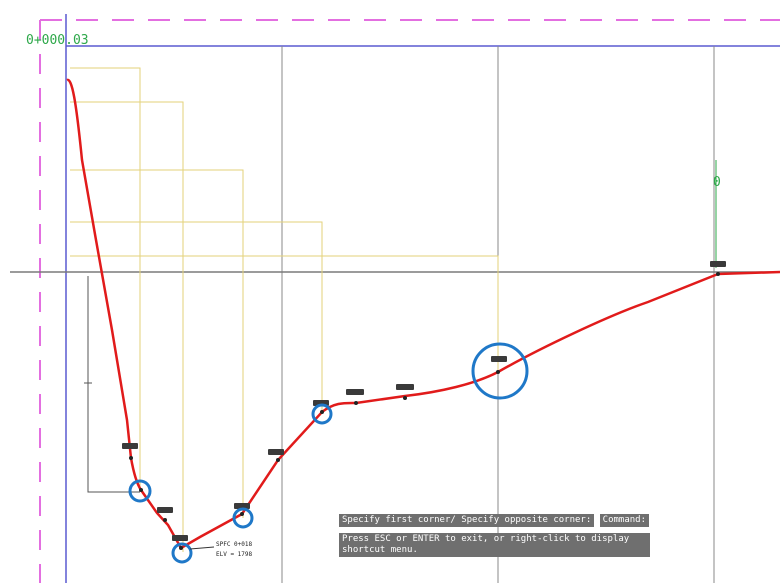 The height and width of the screenshot is (583, 780). What do you see at coordinates (202, 548) in the screenshot?
I see `callout-leader` at bounding box center [202, 548].